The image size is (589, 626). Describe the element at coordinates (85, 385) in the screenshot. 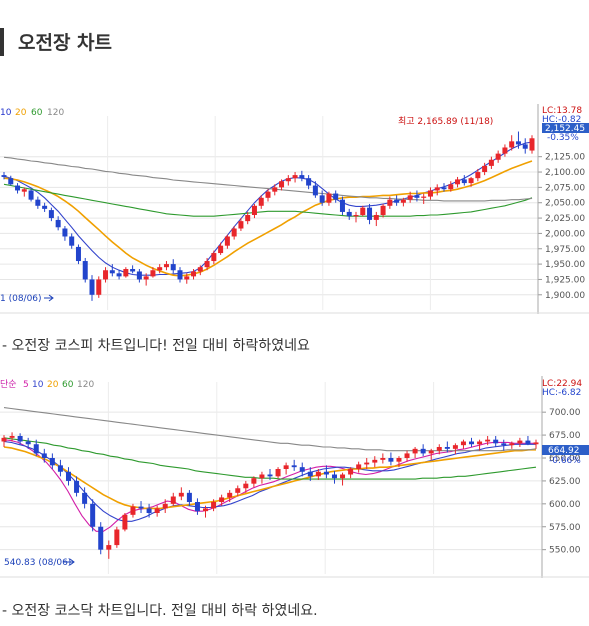

I see `legend-ma120: 120` at that location.